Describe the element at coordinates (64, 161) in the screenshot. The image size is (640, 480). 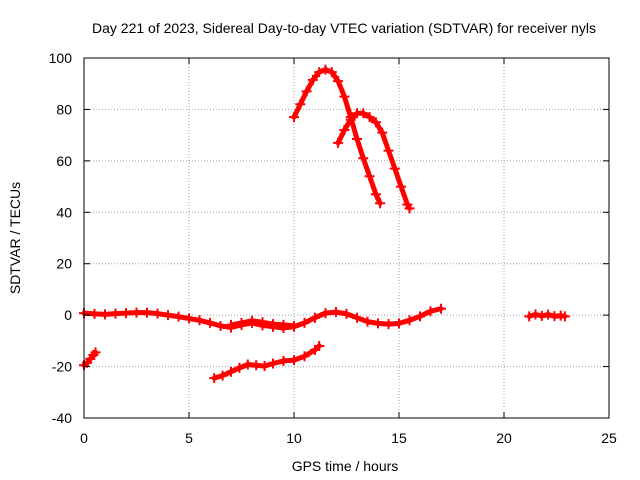
I see `y-tick-label: 60` at that location.